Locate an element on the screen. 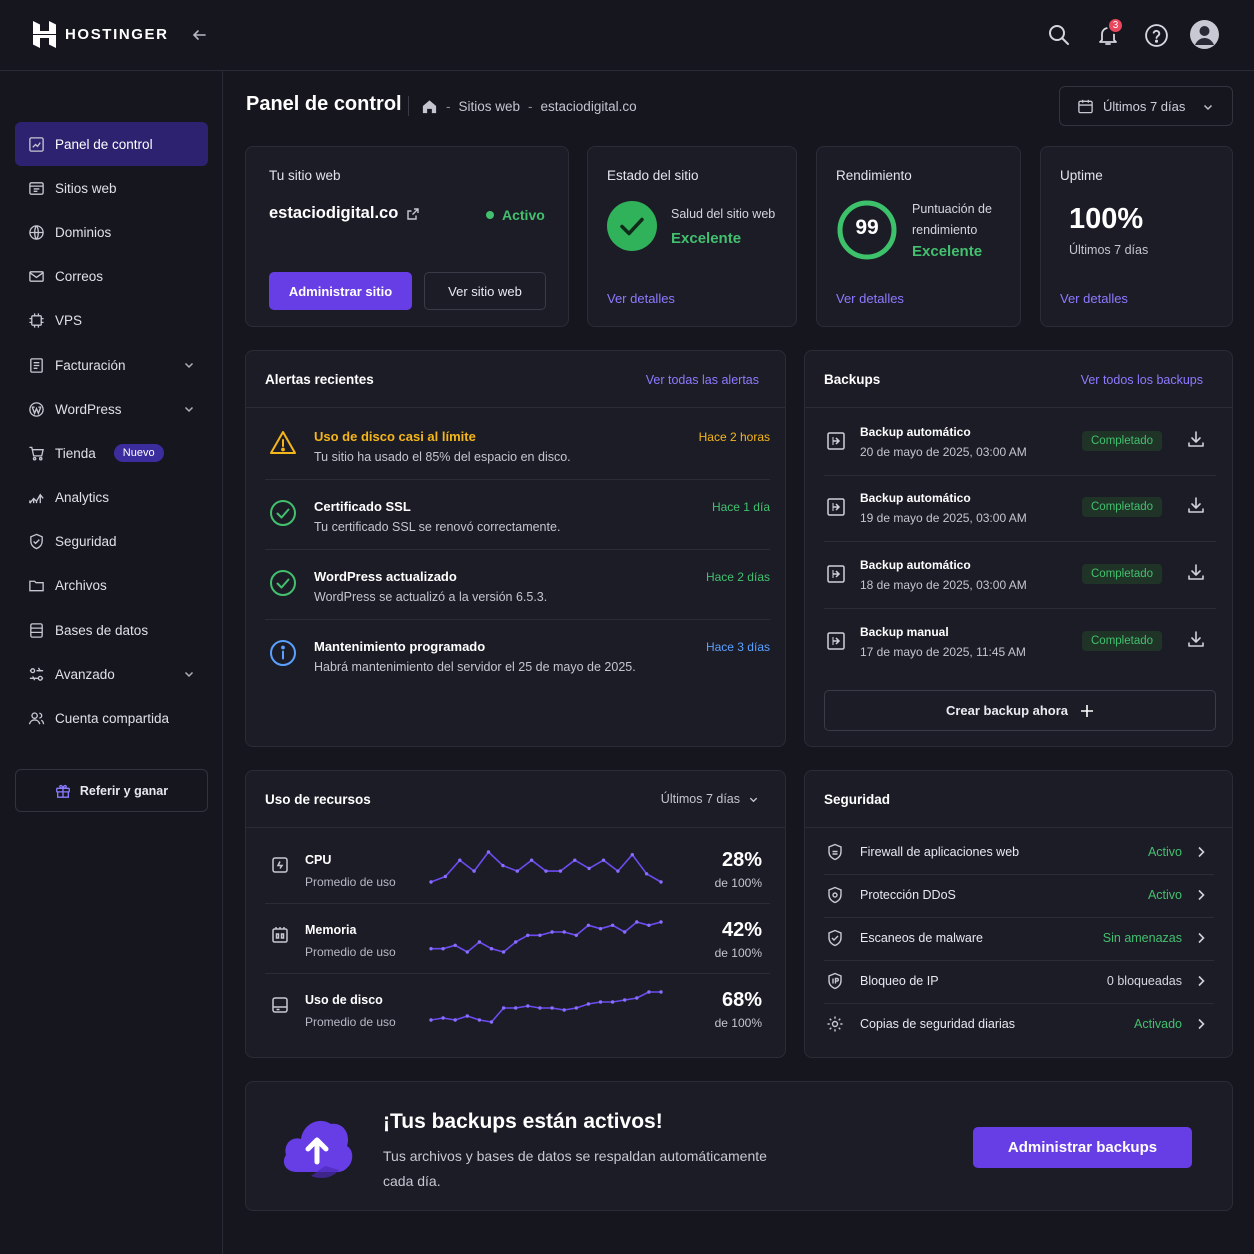 The width and height of the screenshot is (1254, 1254). user-avatar is located at coordinates (1204, 34).